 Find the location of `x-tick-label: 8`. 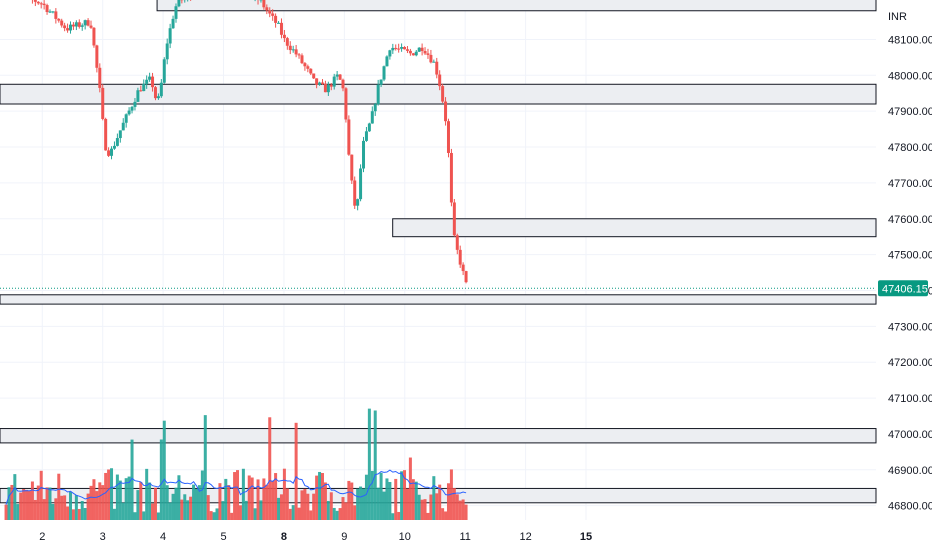

x-tick-label: 8 is located at coordinates (284, 537).